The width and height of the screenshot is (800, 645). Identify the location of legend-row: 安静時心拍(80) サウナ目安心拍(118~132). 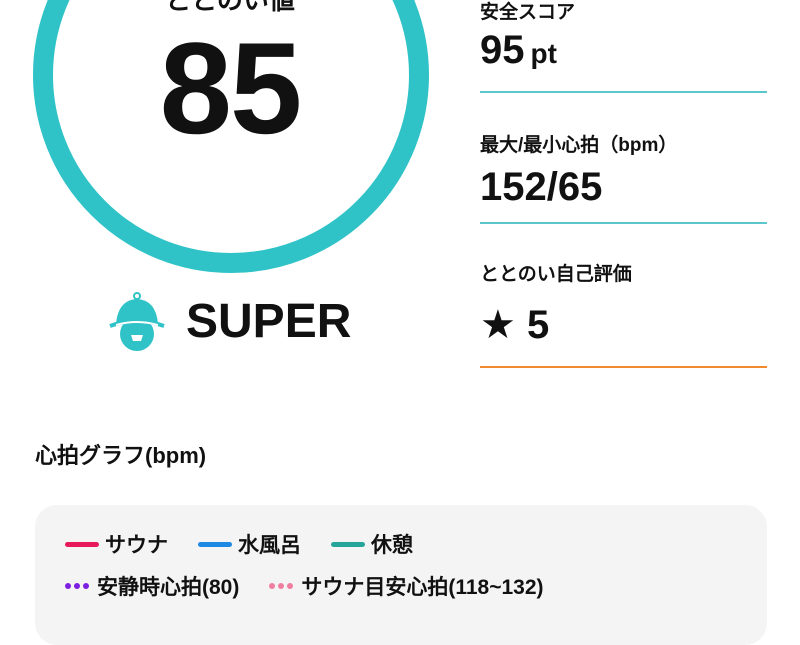
(319, 586).